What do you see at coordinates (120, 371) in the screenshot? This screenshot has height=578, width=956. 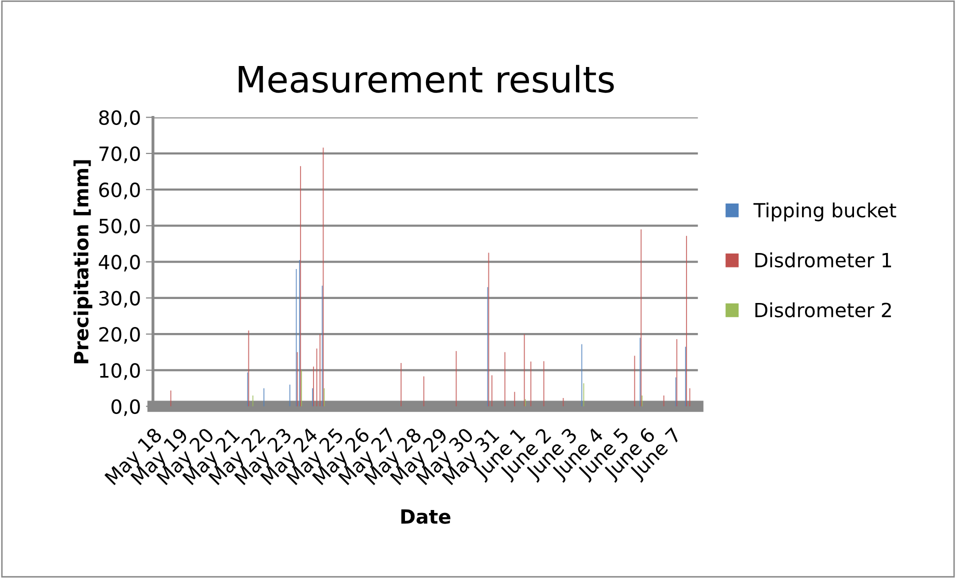 I see `y-tick-label: 10,0` at bounding box center [120, 371].